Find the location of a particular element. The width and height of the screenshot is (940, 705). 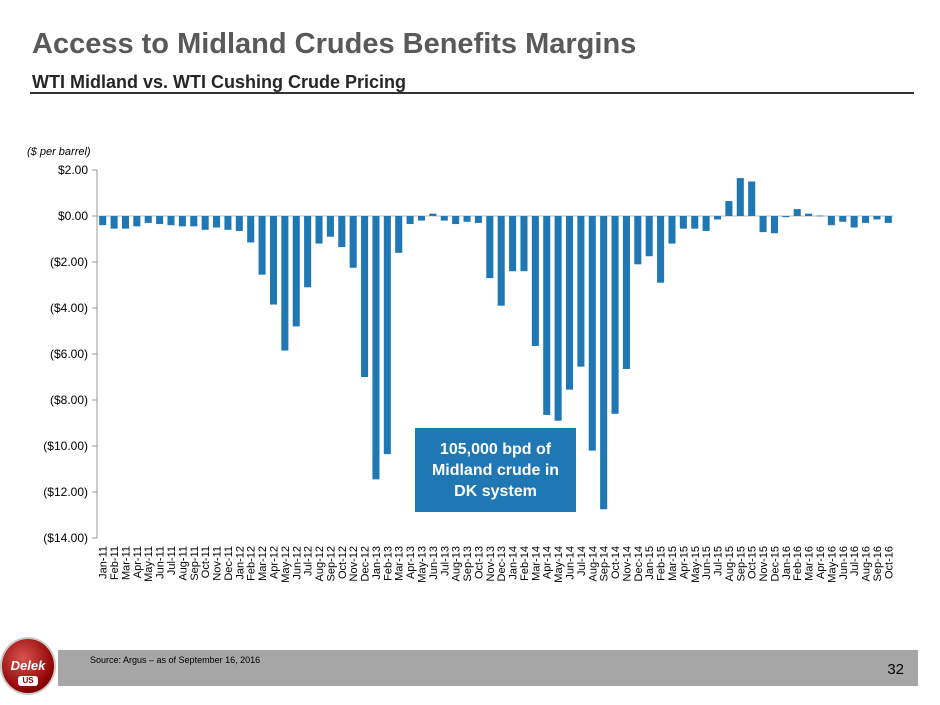

x-tick-label: Oct-13 is located at coordinates (479, 562).